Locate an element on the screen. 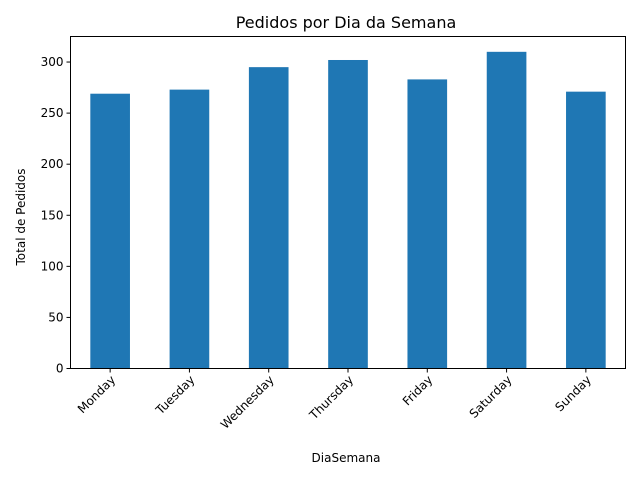 The image size is (640, 485). y-tick-label: 250 is located at coordinates (52, 113).